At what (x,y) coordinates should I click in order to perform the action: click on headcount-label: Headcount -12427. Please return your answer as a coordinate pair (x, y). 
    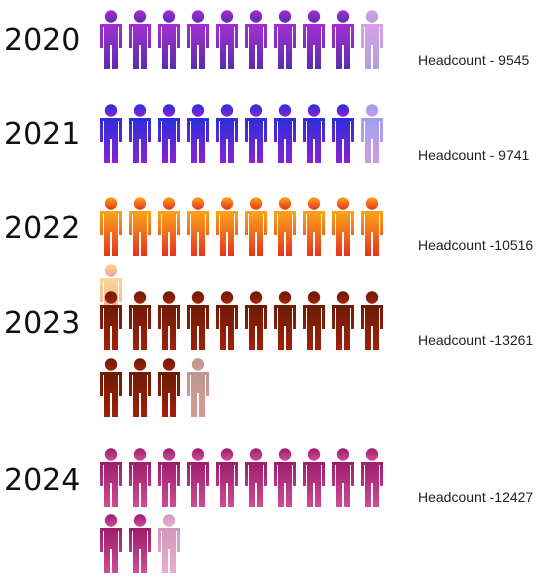
    Looking at the image, I should click on (475, 497).